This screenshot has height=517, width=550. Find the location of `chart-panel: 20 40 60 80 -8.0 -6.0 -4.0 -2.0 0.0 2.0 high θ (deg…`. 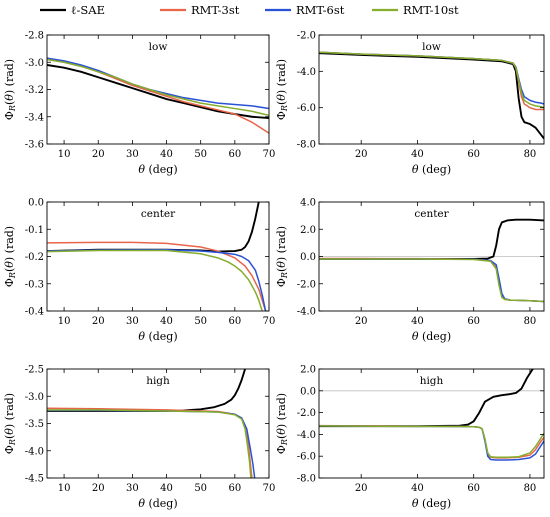

chart-panel: 20 40 60 80 -8.0 -6.0 -4.0 -2.0 0.0 2.0 high θ (deg… is located at coordinates (410, 437).